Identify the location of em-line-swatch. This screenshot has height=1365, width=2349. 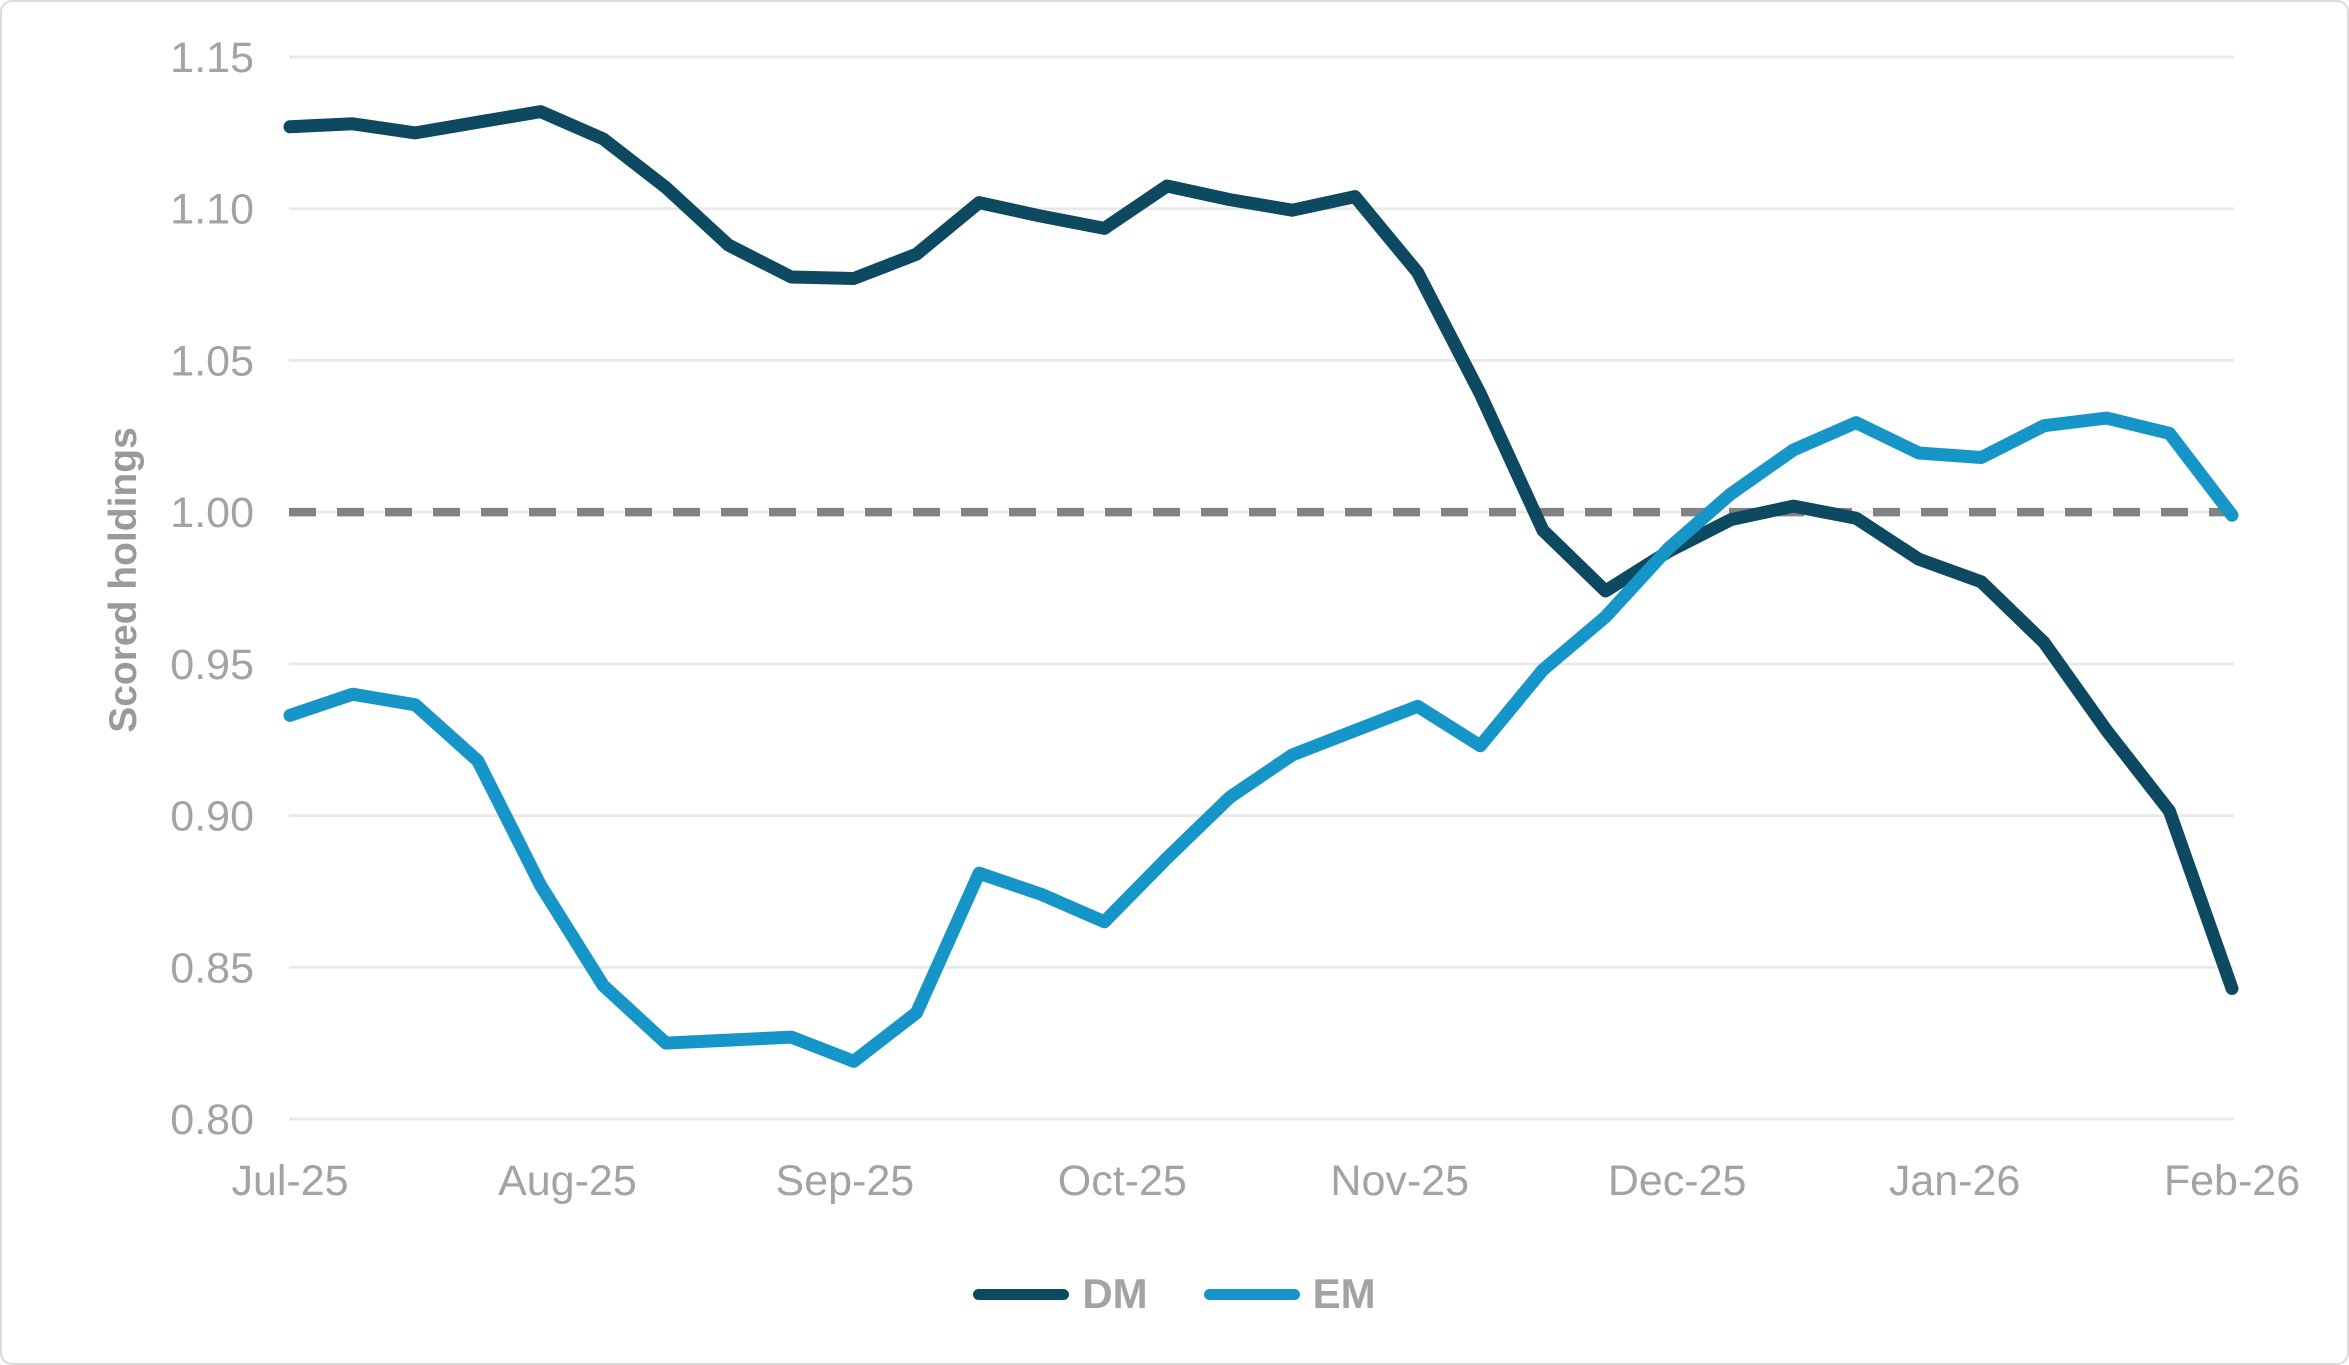
(1251, 1294).